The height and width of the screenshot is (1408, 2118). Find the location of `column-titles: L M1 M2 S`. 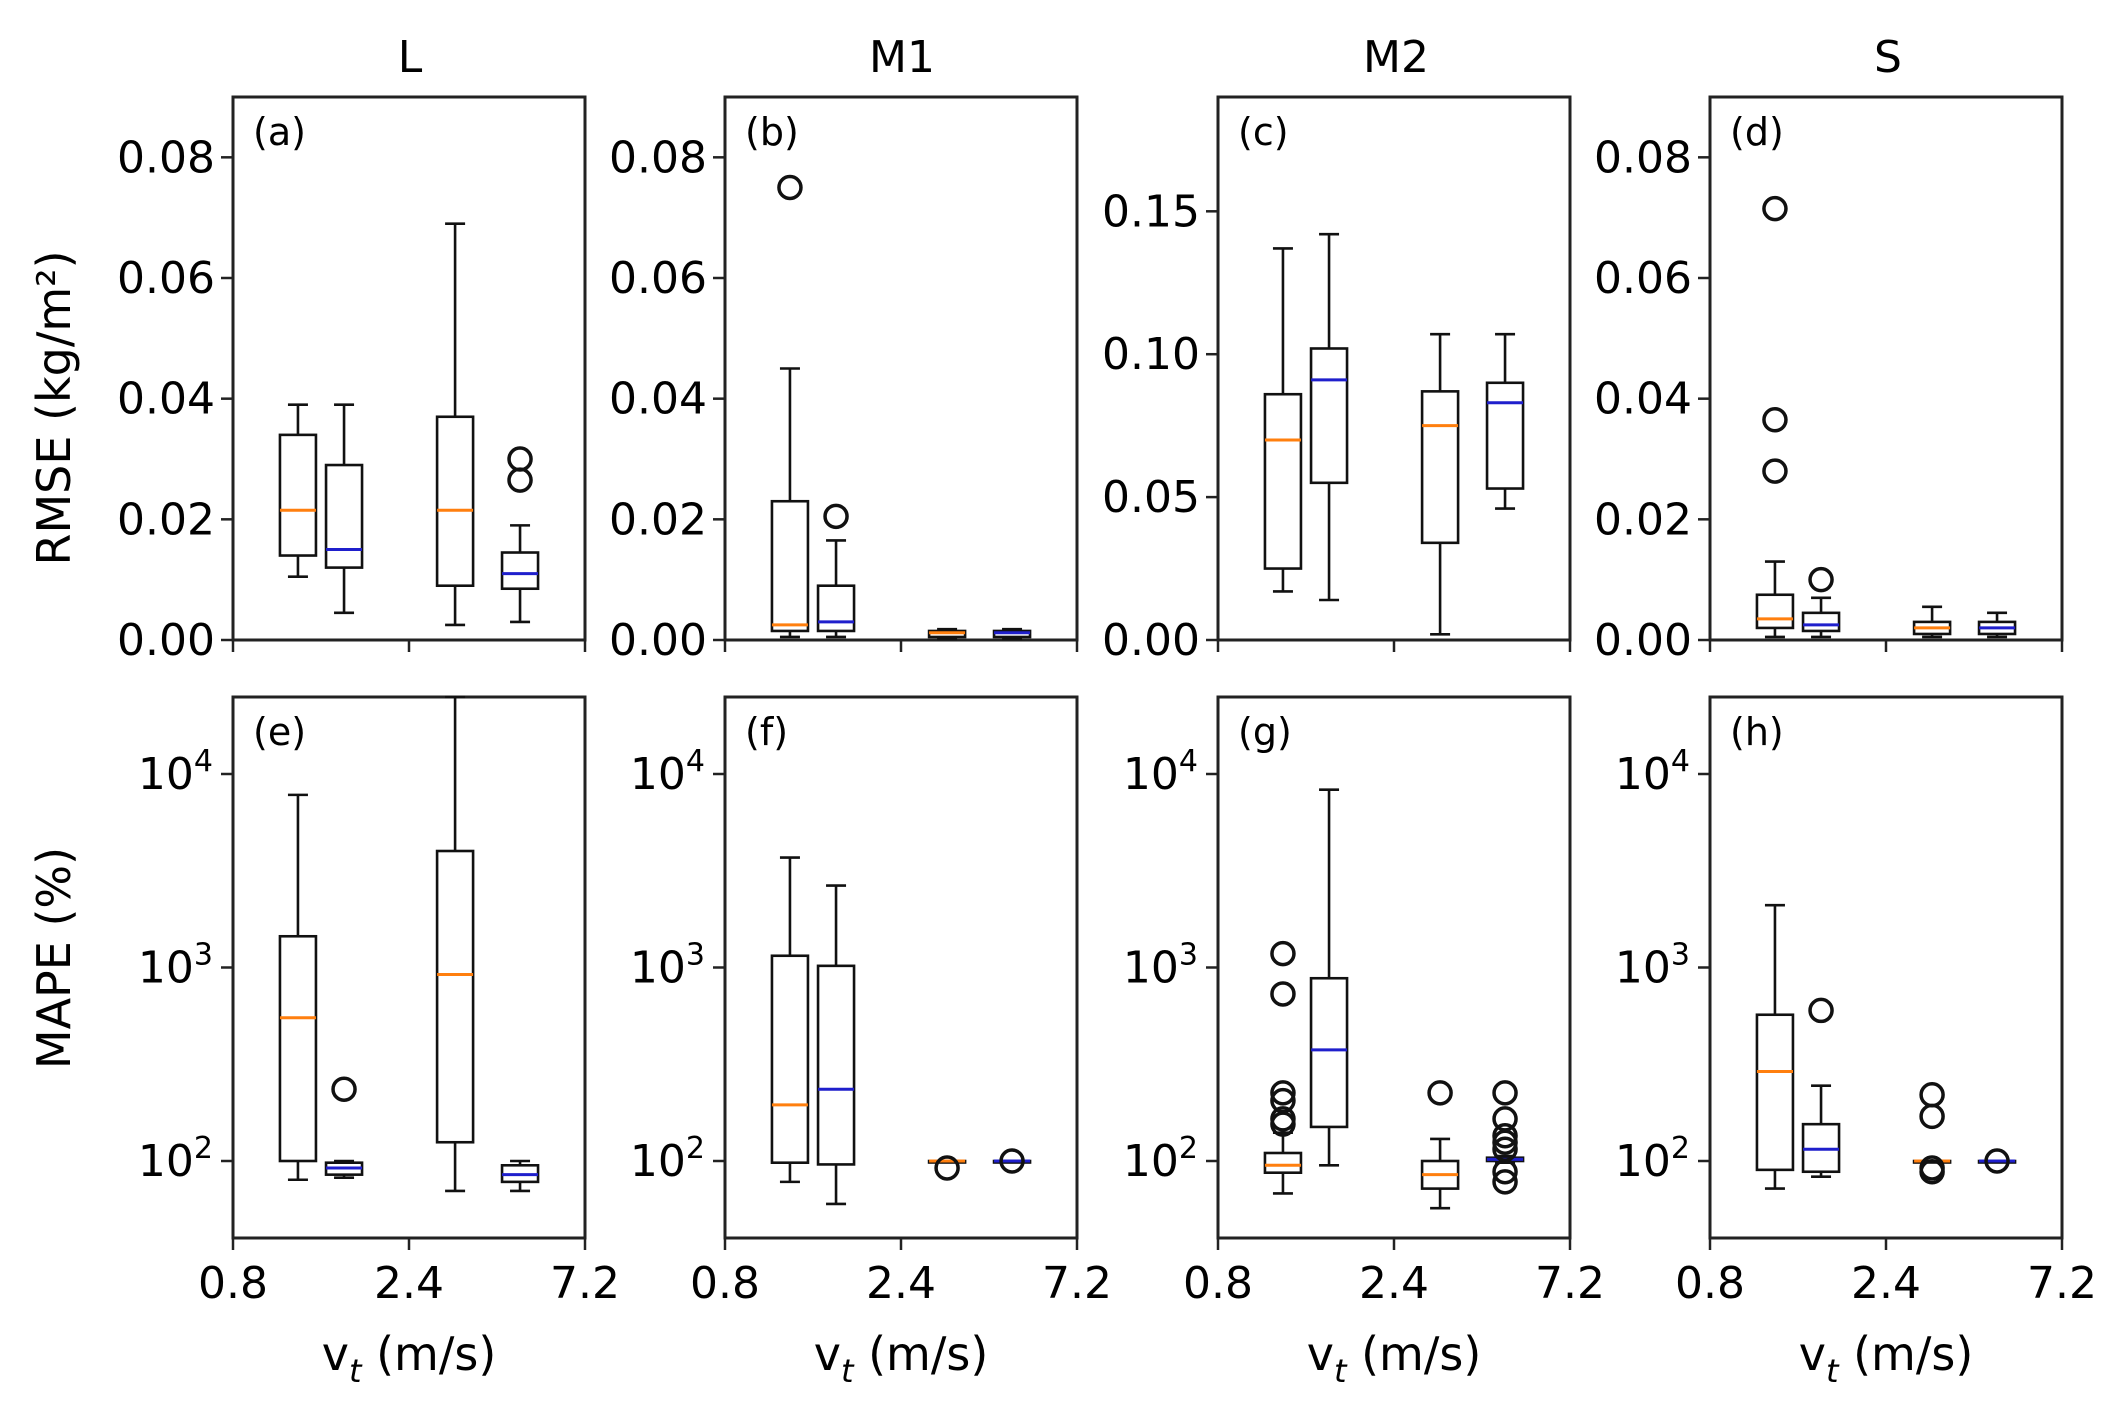

column-titles: L M1 M2 S is located at coordinates (1150, 57).